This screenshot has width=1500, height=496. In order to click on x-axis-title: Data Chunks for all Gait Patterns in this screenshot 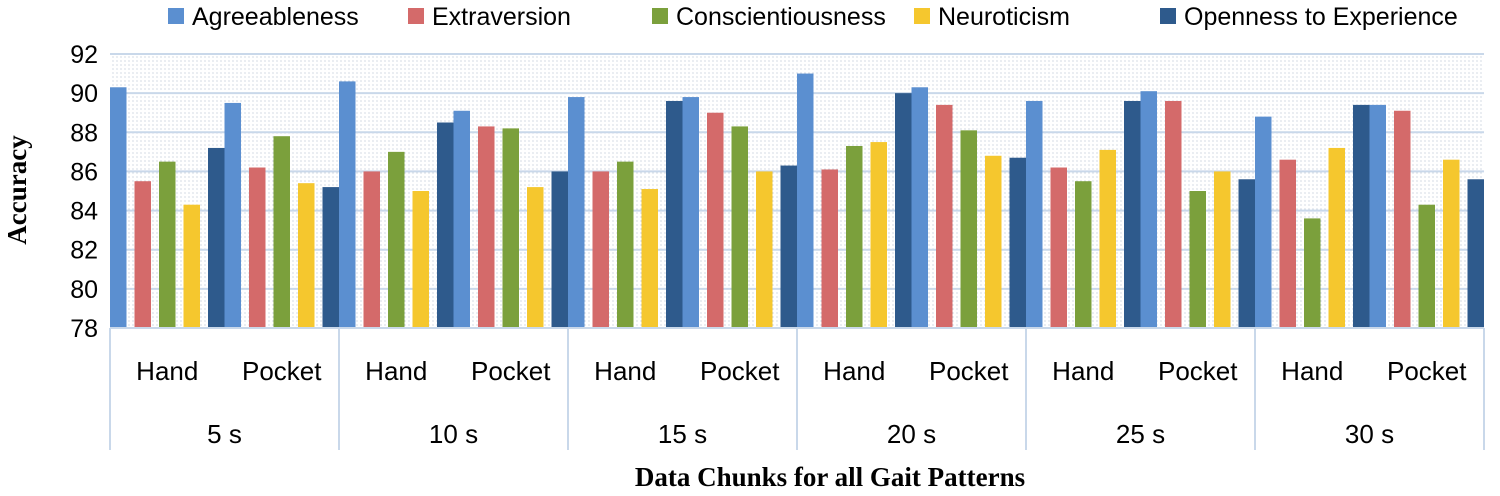, I will do `click(830, 477)`.